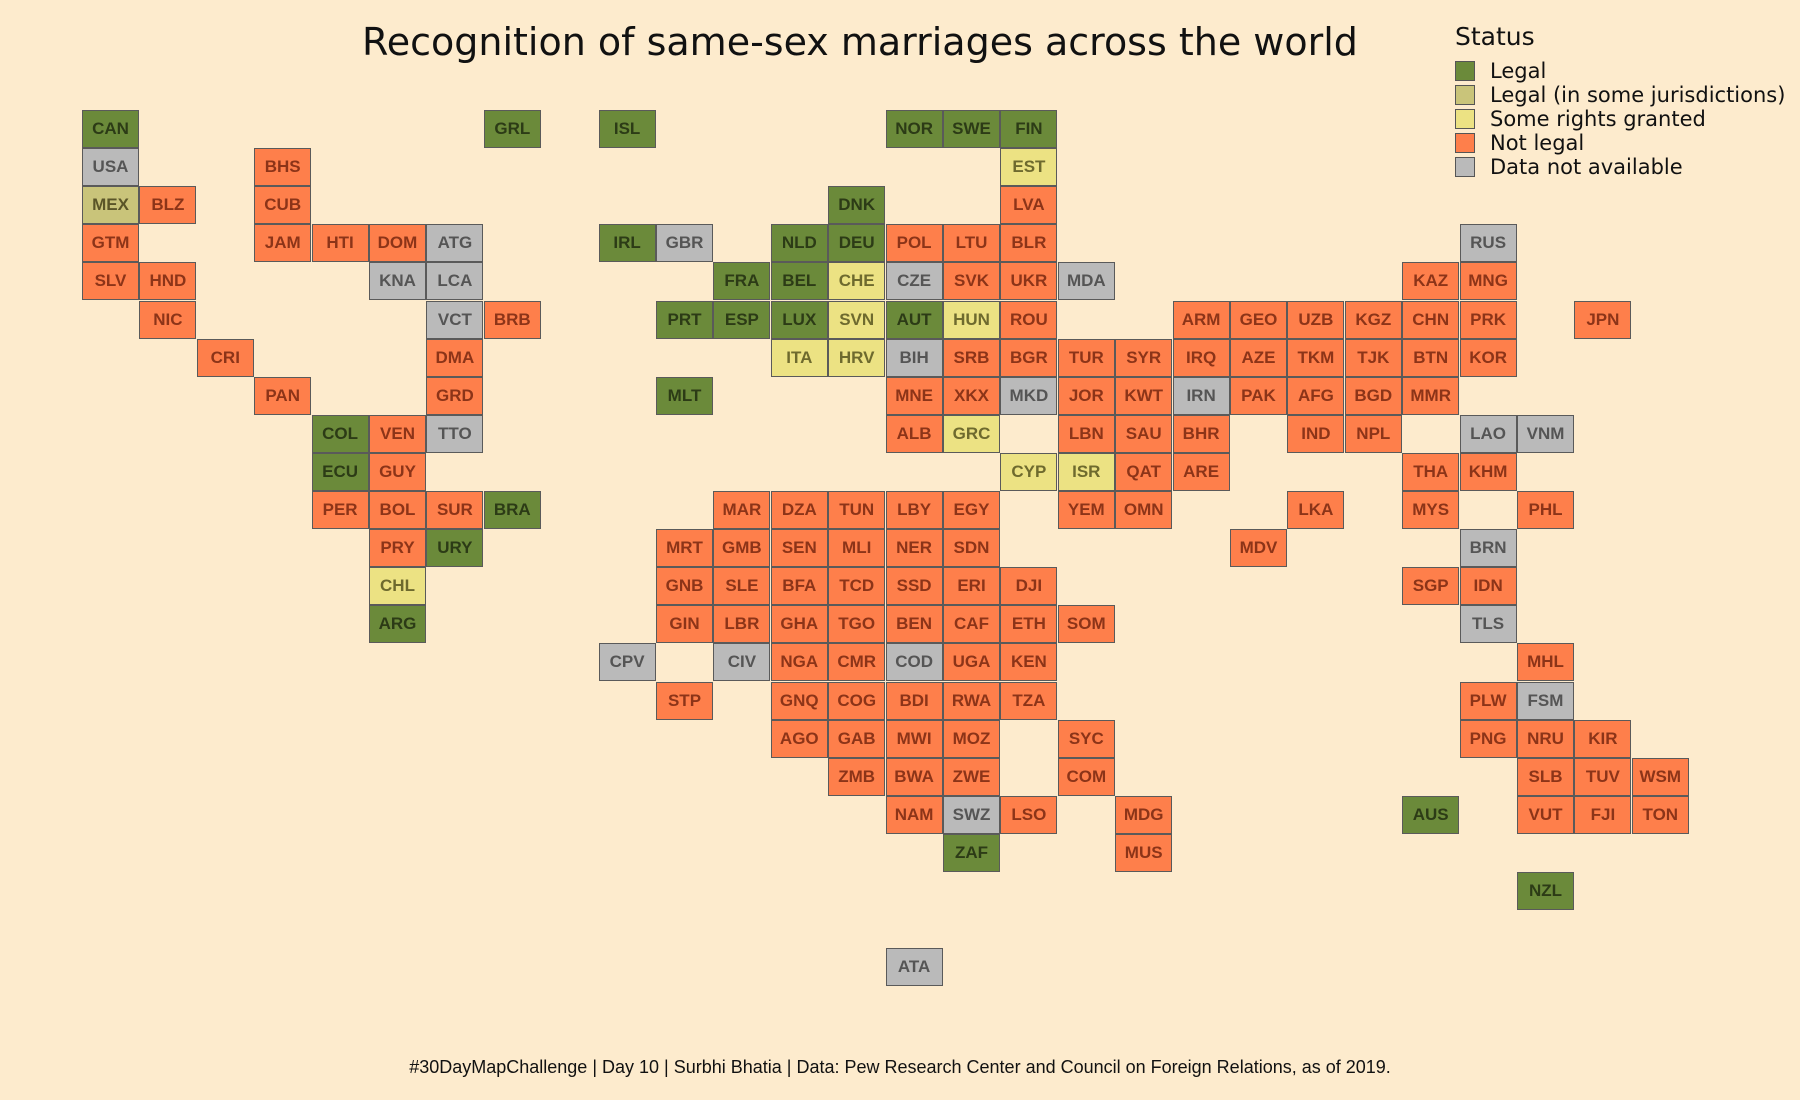 The height and width of the screenshot is (1100, 1800). What do you see at coordinates (914, 586) in the screenshot?
I see `tile-ssd: SSD` at bounding box center [914, 586].